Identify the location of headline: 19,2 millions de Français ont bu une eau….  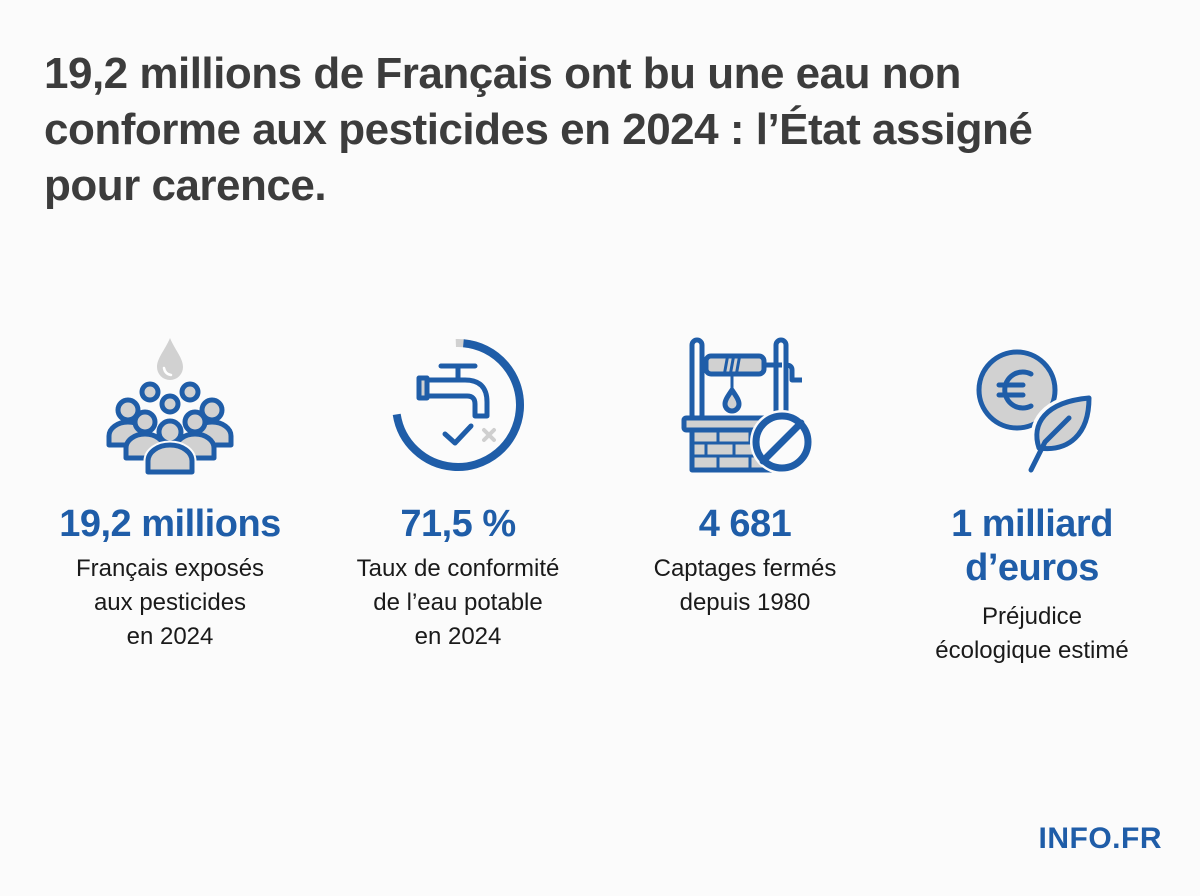
(538, 129).